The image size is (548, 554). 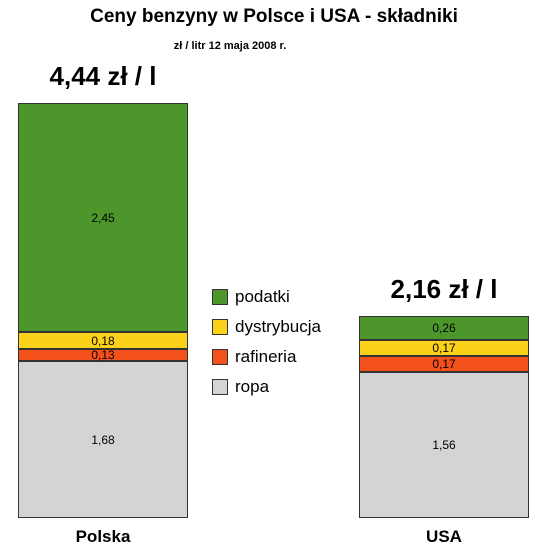 I want to click on legend-label-rafineria: rafineria, so click(x=266, y=356).